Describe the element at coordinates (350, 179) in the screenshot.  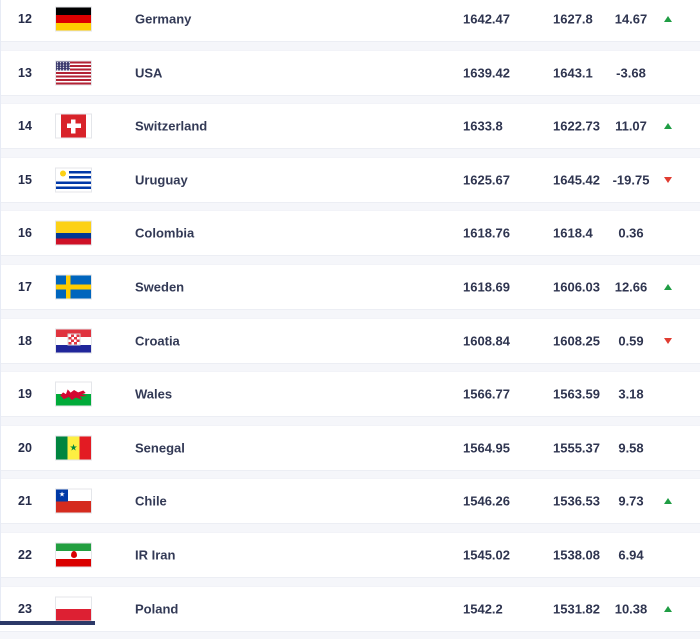
I see `ranking-row: 15 Uruguay 1625.67 1645.42 -19.75` at that location.